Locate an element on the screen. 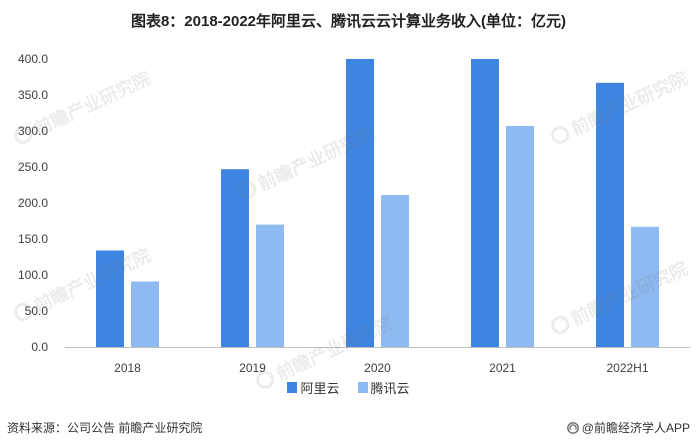 This screenshot has height=448, width=697. legend-swatch-tencent-cloud is located at coordinates (362, 387).